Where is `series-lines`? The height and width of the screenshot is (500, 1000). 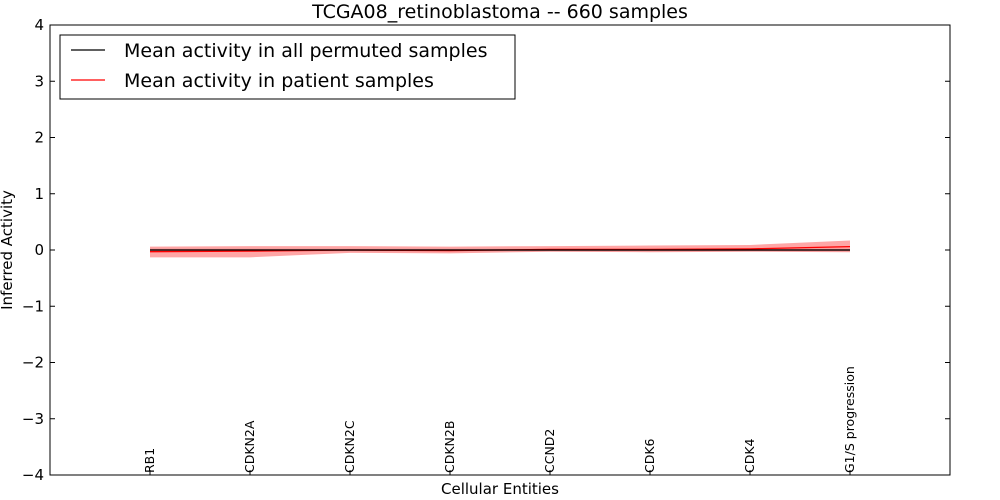
series-lines is located at coordinates (500, 249).